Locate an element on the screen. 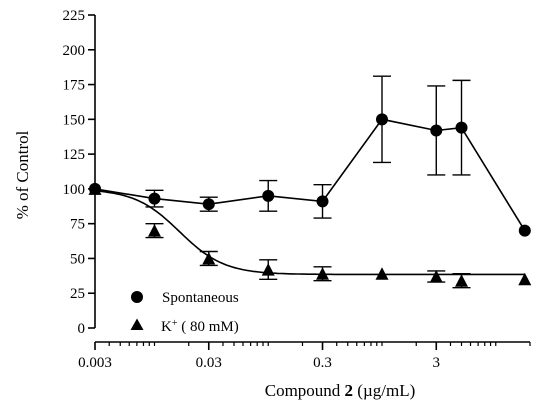 This screenshot has height=409, width=550. legend-label-spontaneous: Spontaneous is located at coordinates (200, 298).